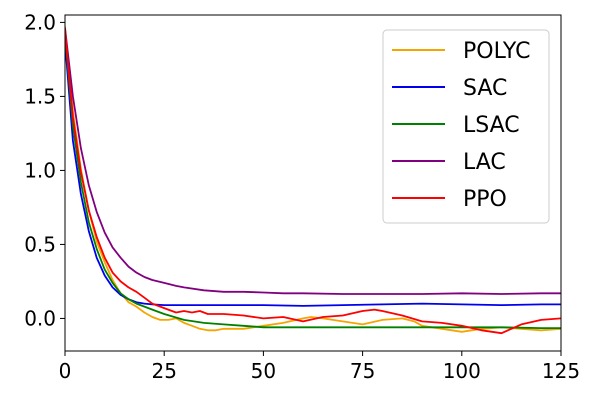  What do you see at coordinates (40, 22) in the screenshot?
I see `y-tick-label: 2.0` at bounding box center [40, 22].